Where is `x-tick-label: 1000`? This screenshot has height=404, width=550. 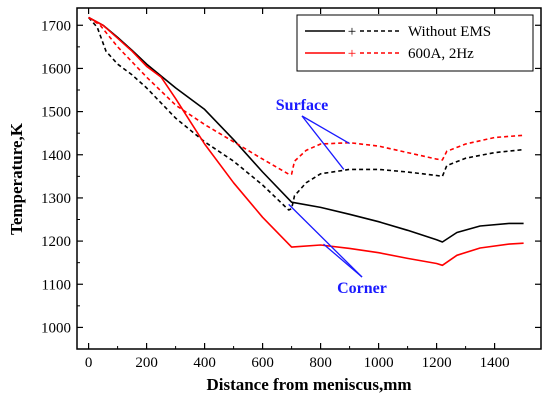 x-tick-label: 1000 is located at coordinates (379, 363).